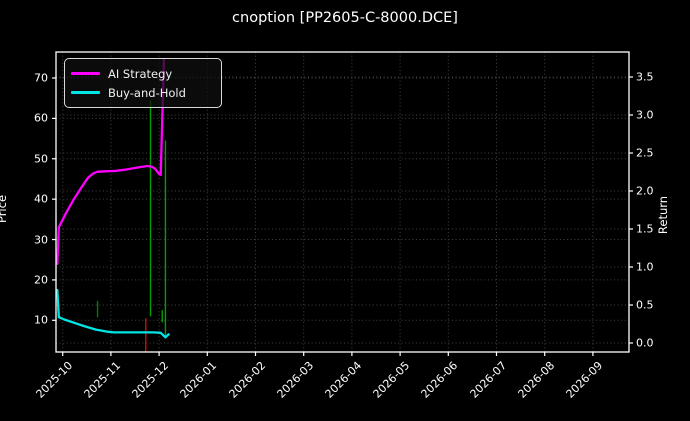  Describe the element at coordinates (85, 92) in the screenshot. I see `legend-swatch-buy-and-hold` at that location.